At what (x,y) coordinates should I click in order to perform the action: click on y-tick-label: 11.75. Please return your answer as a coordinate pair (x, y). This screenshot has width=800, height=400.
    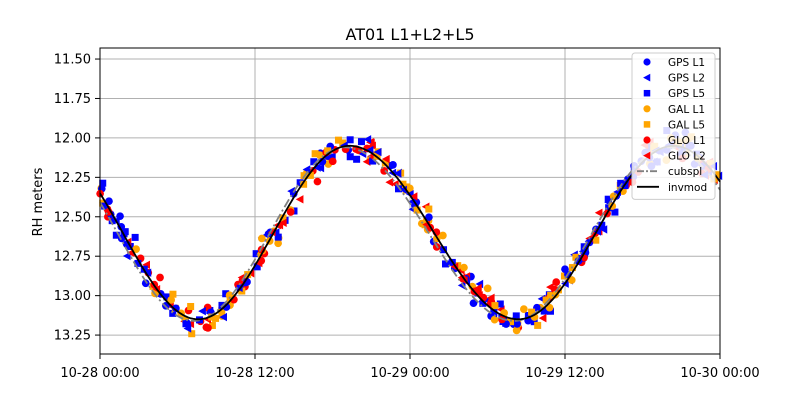
    Looking at the image, I should click on (72, 99).